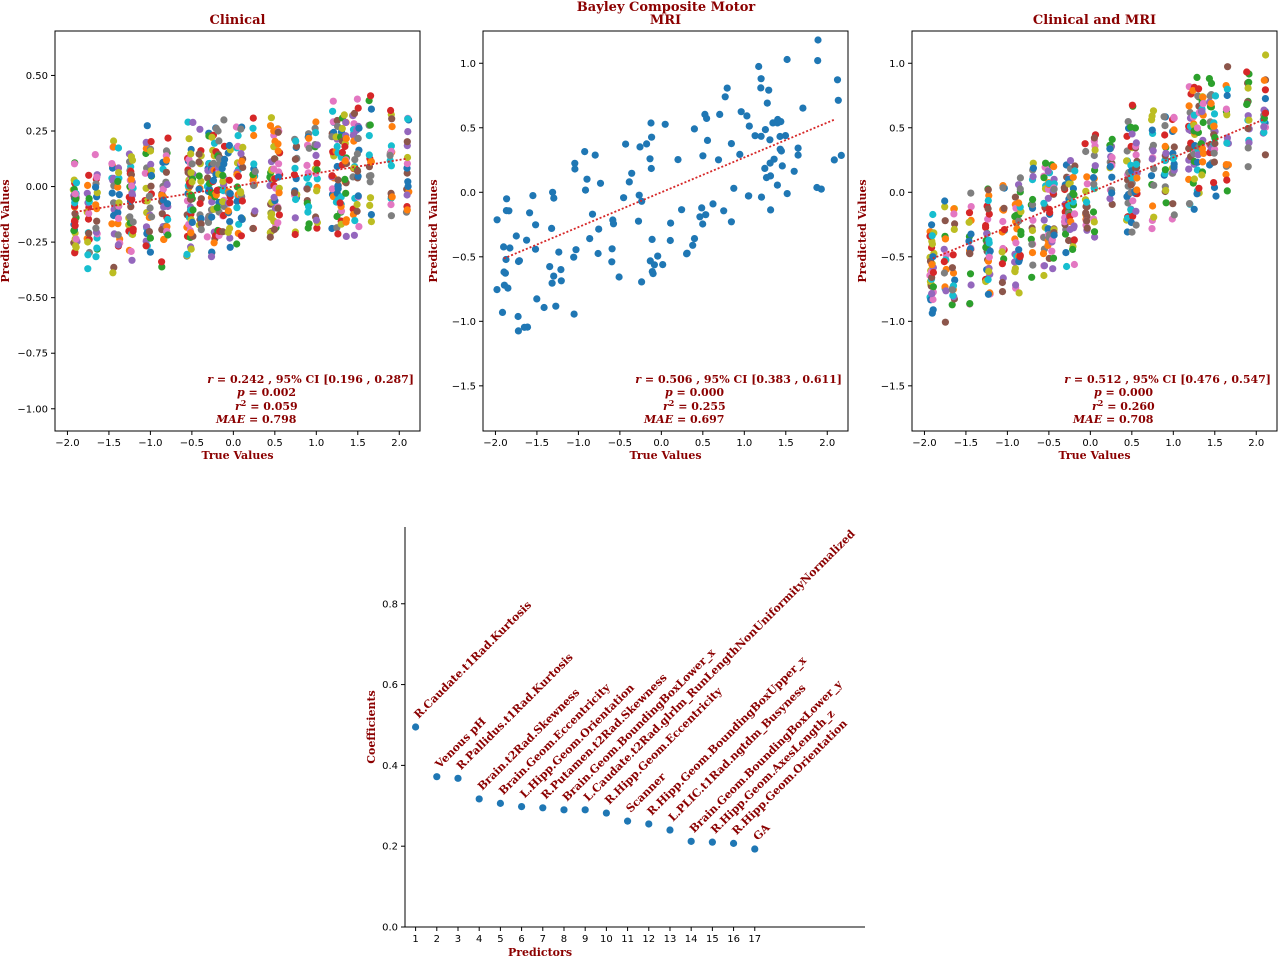  Describe the element at coordinates (433, 230) in the screenshot. I see `y-axis-label: Predicted Values` at that location.